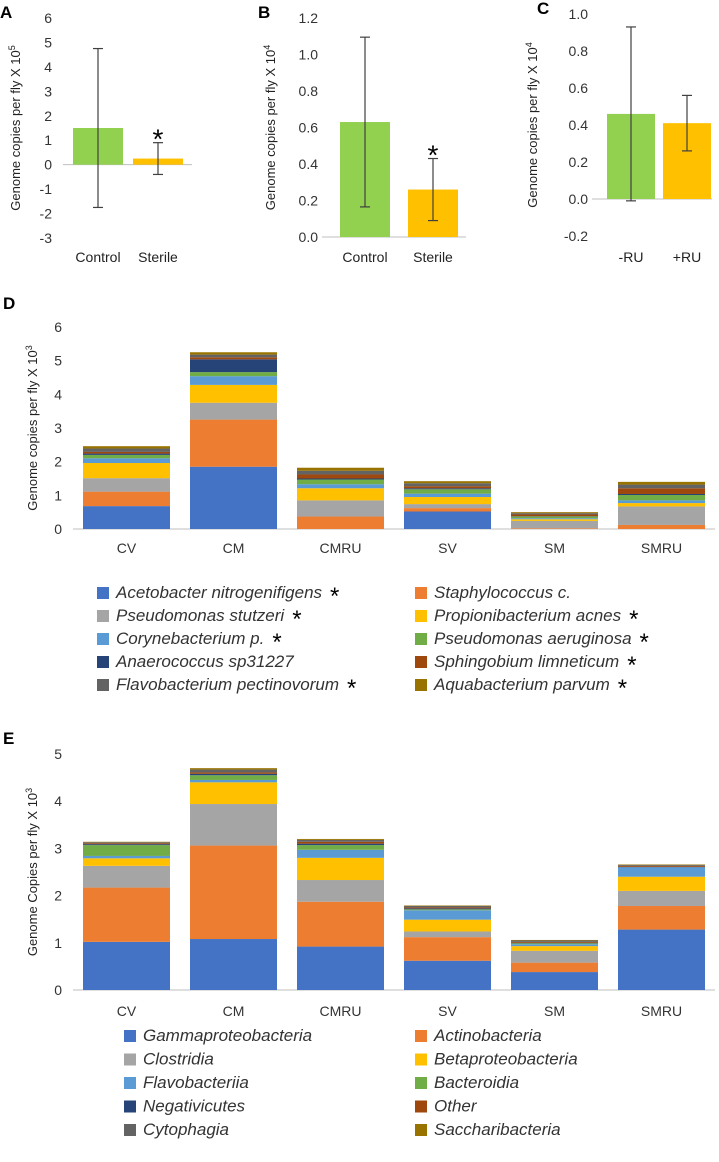  Describe the element at coordinates (8, 738) in the screenshot. I see `panel-label-E: E` at that location.